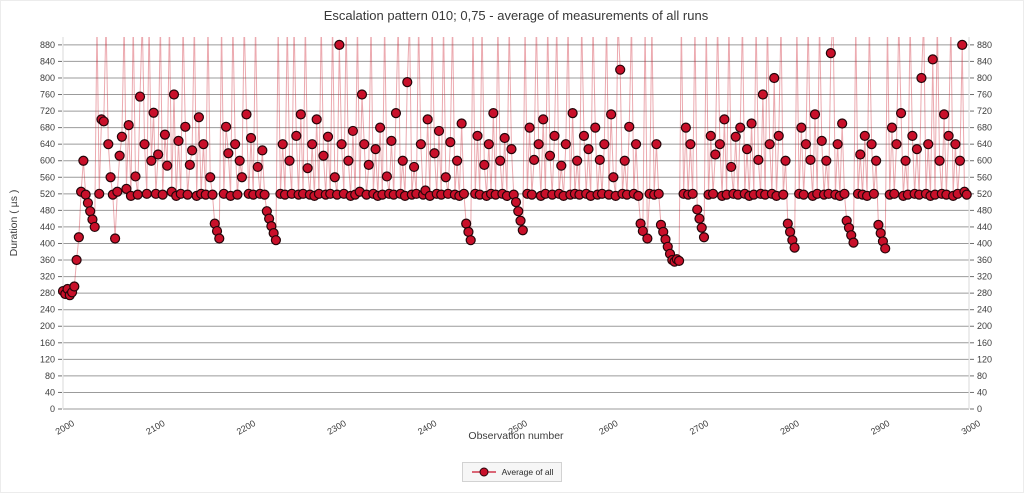 The width and height of the screenshot is (1024, 493). What do you see at coordinates (984, 111) in the screenshot?
I see `y-tick-label-right: 720` at bounding box center [984, 111].